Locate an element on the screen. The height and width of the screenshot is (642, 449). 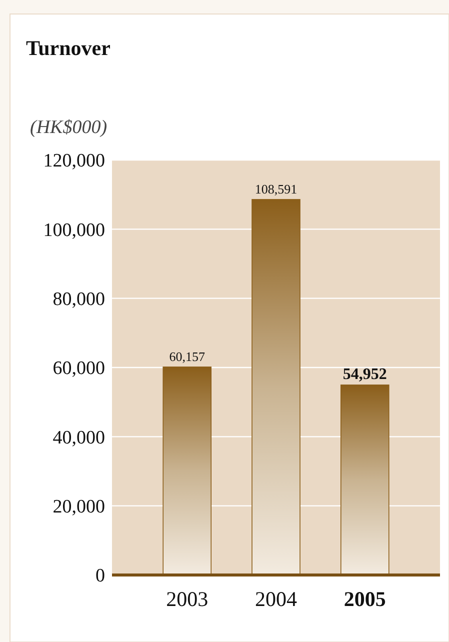
y-tick-label: 40,000 is located at coordinates (78, 437).